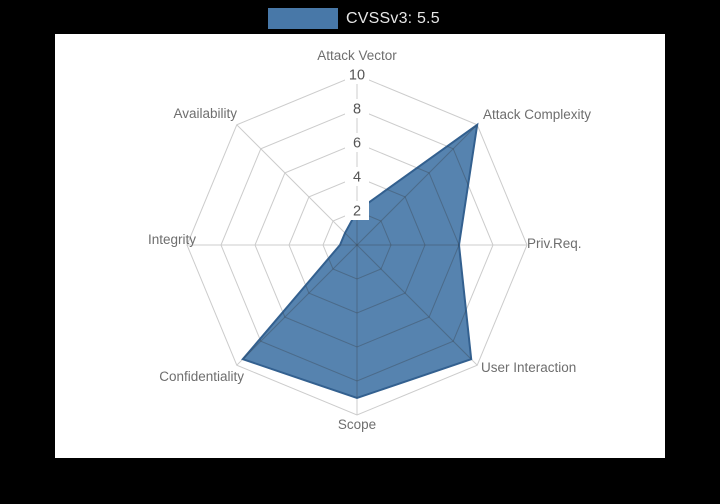  What do you see at coordinates (201, 376) in the screenshot?
I see `category-label: Confidentiality` at bounding box center [201, 376].